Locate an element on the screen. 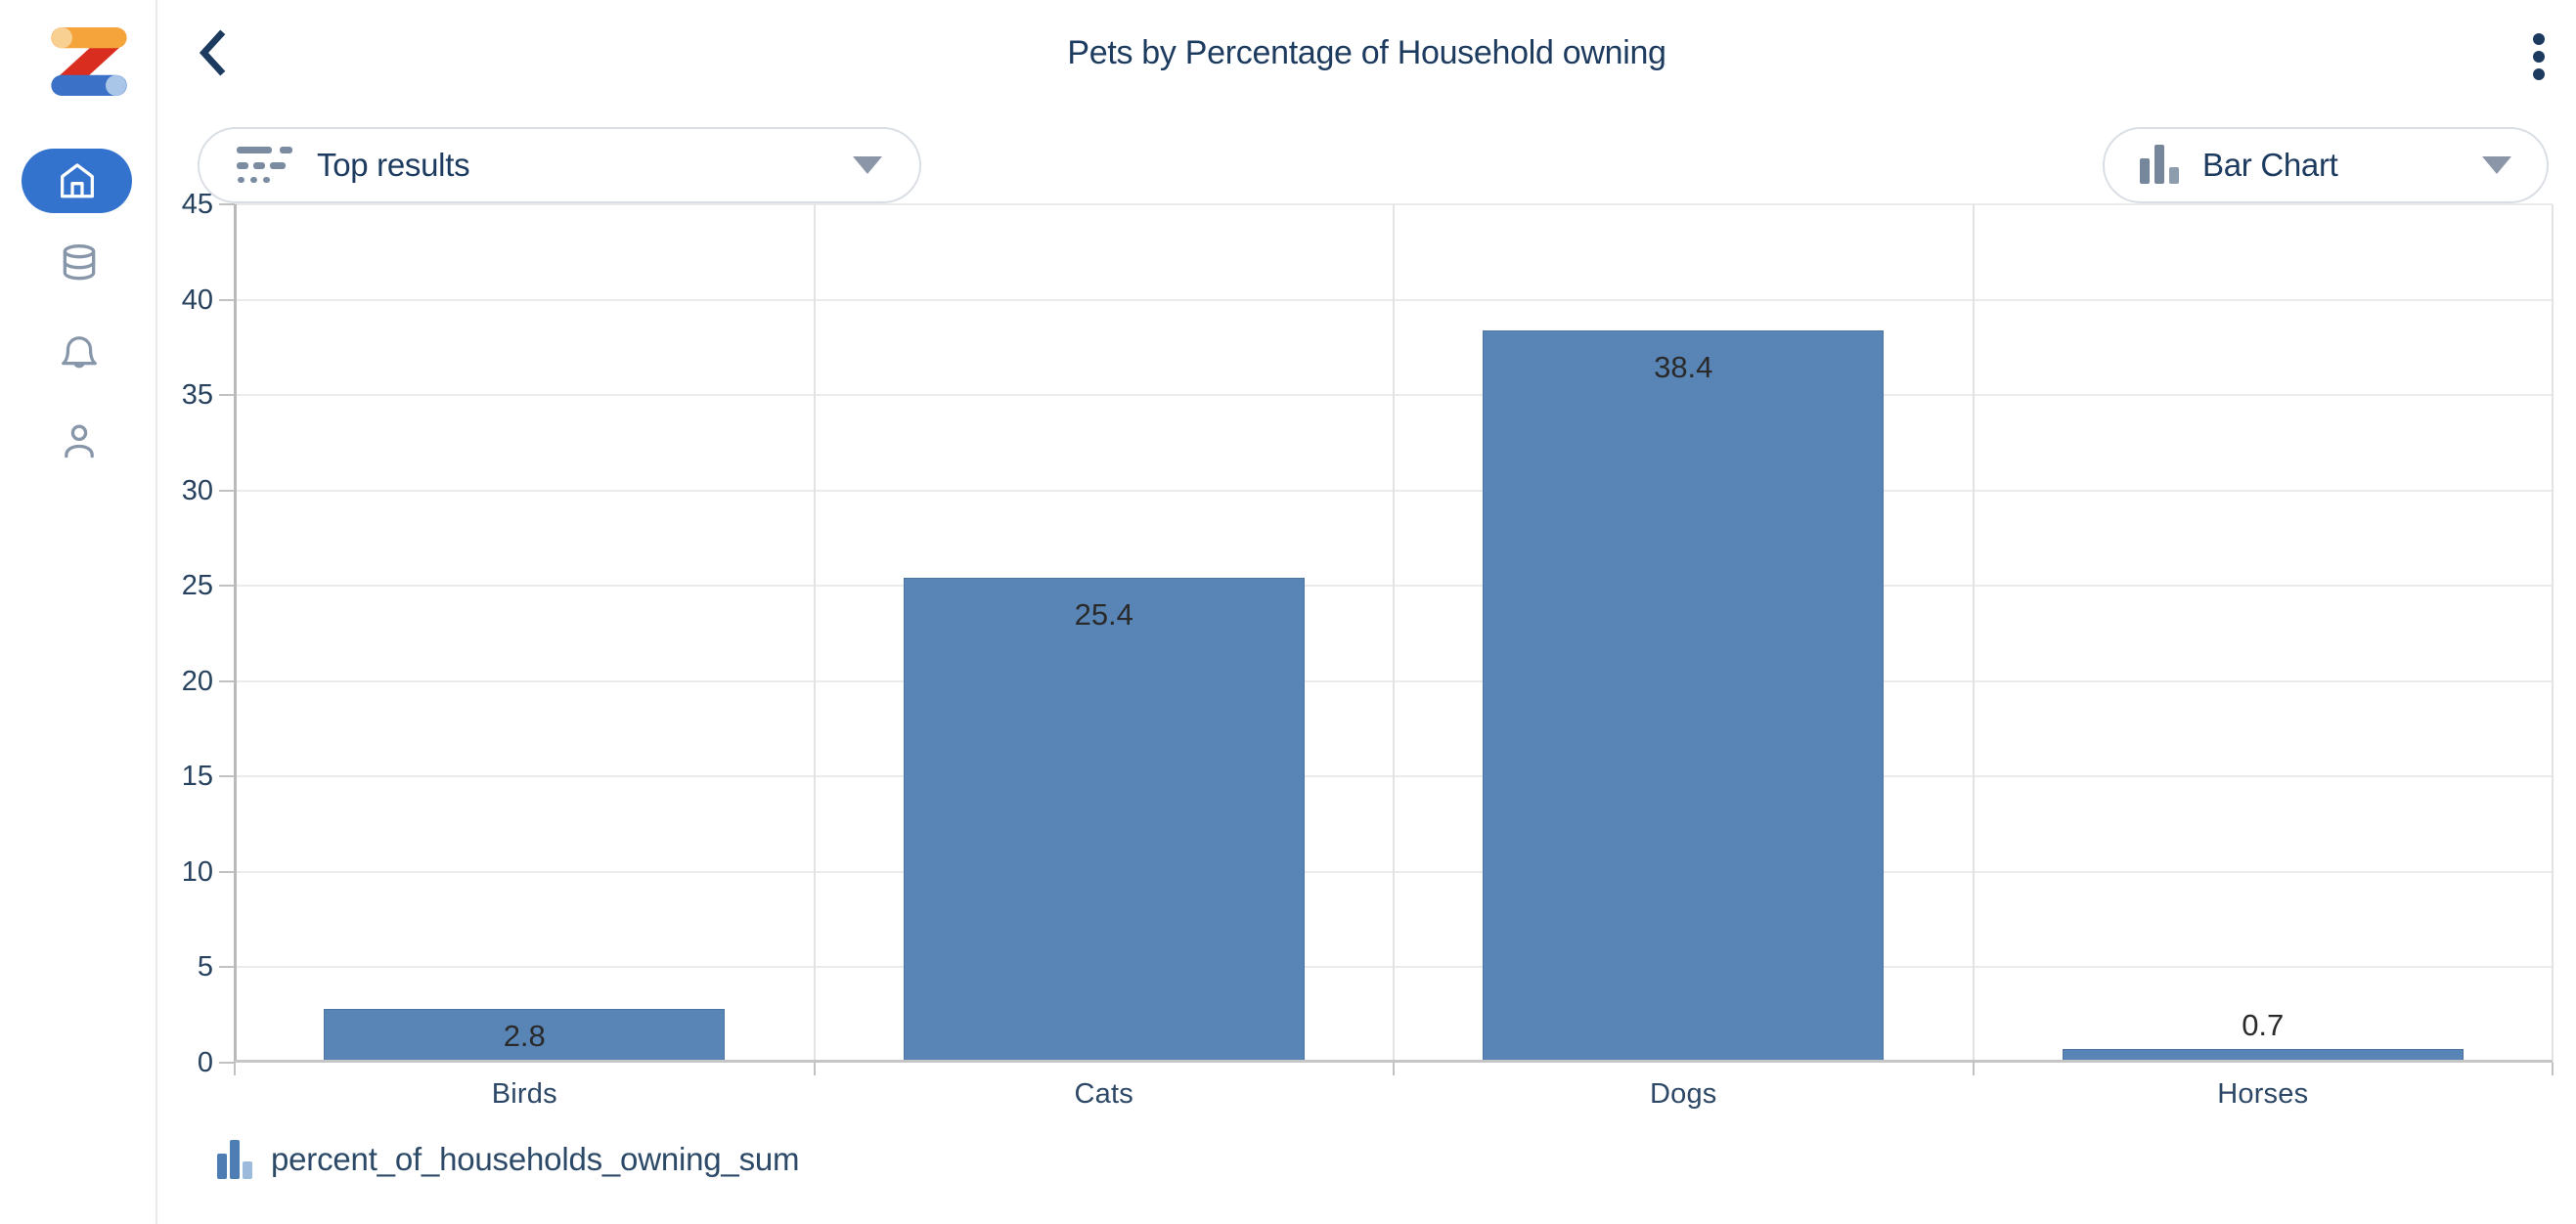  y-axis-label: 25 is located at coordinates (197, 586).